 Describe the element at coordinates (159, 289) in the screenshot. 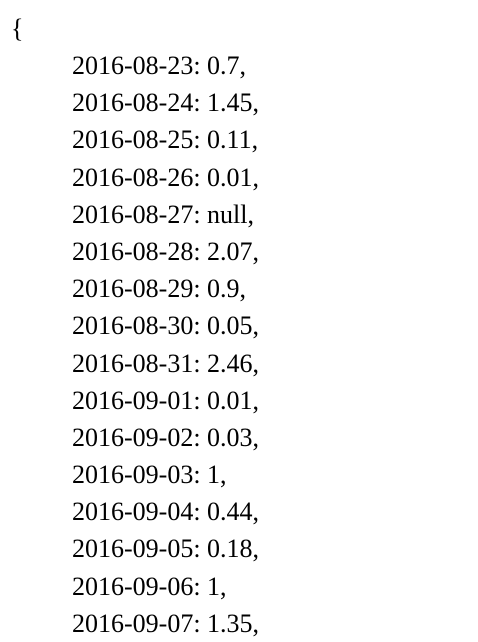

I see `list-item: 2016-08-29: 0.9,` at that location.